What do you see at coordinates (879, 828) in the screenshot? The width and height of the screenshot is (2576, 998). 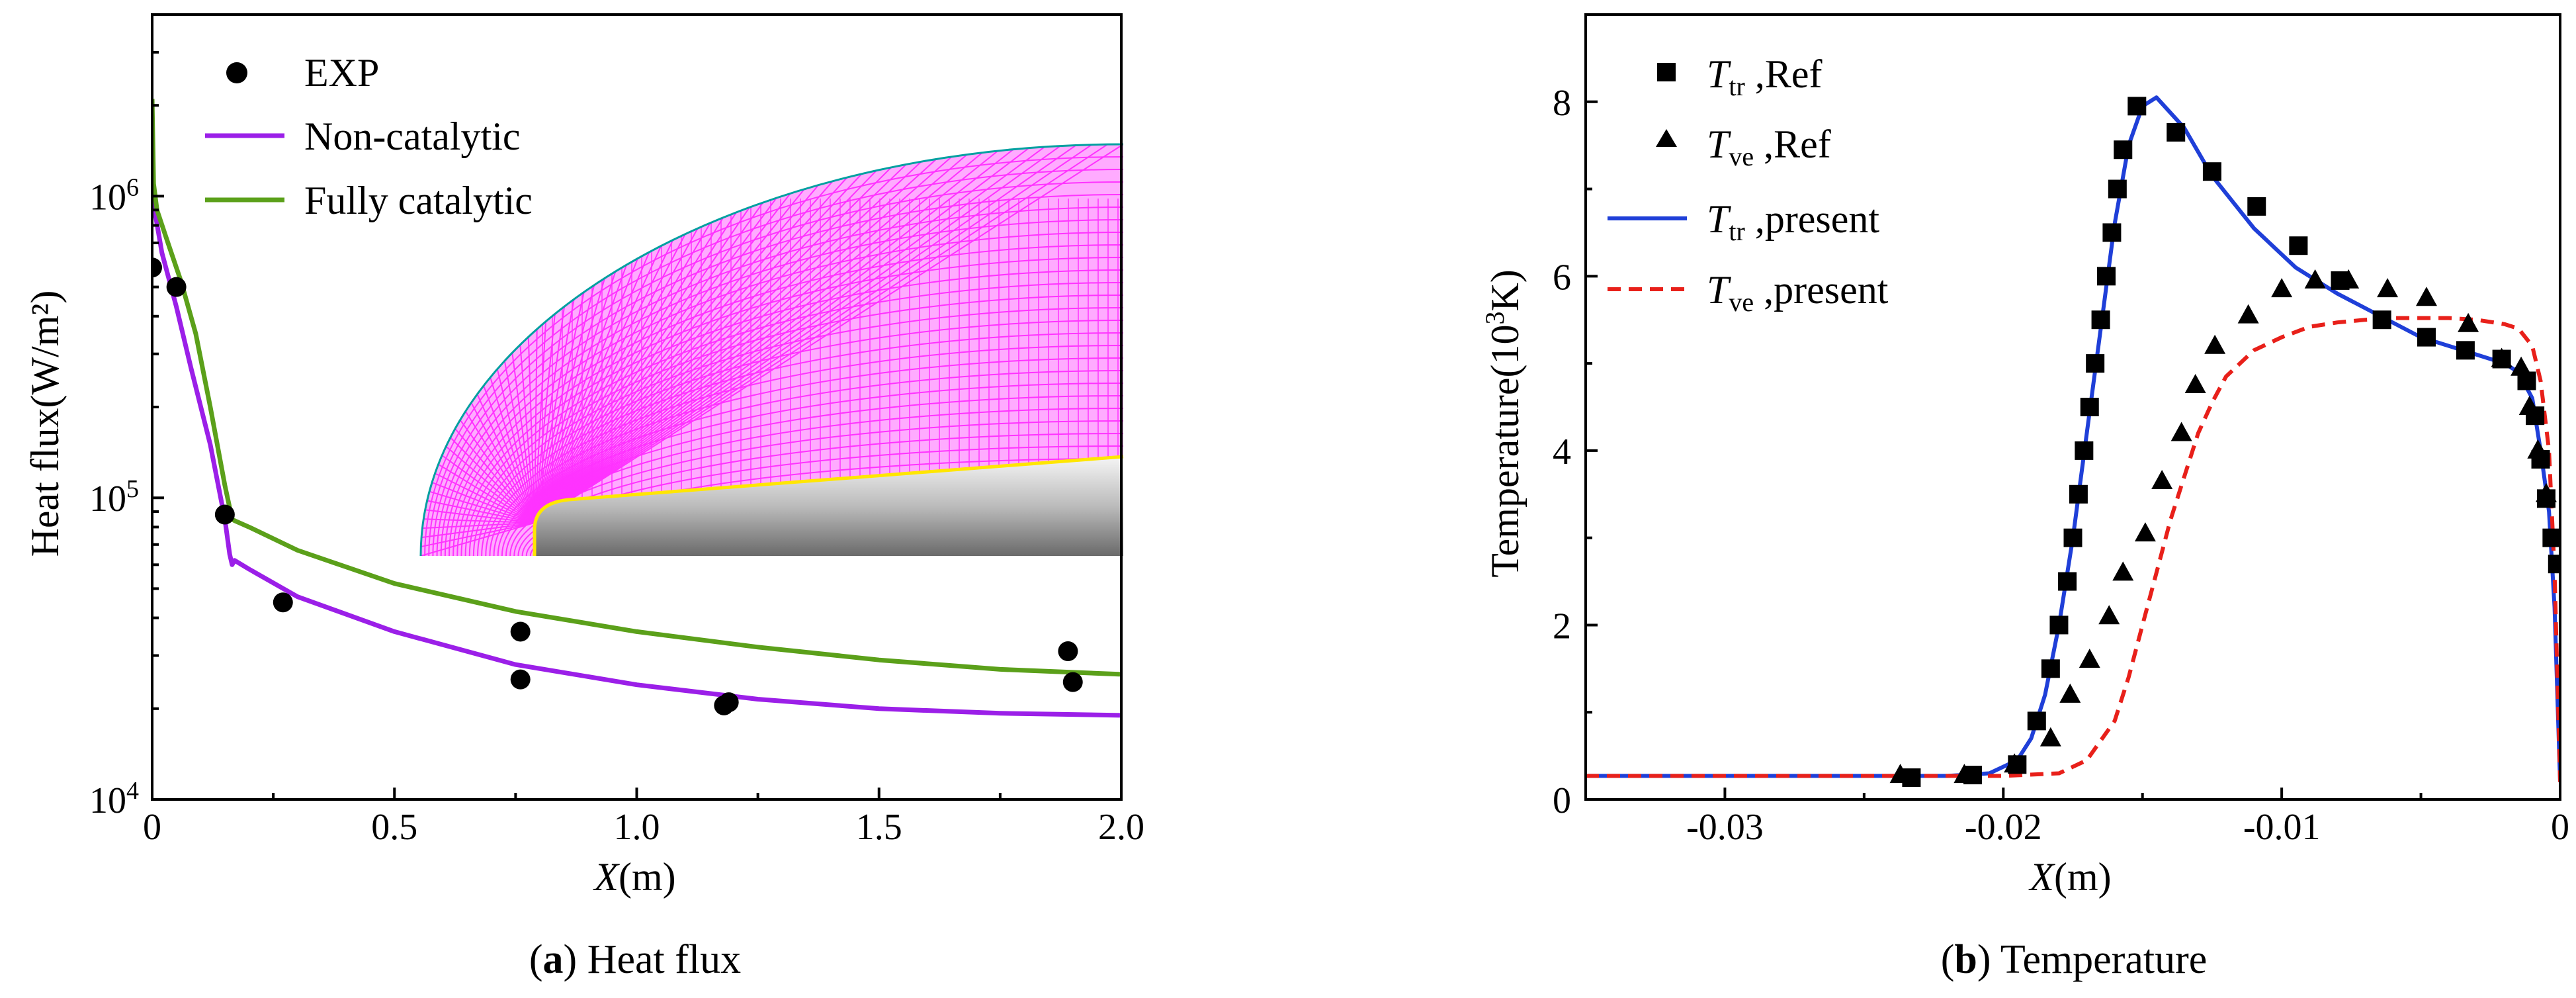 I see `x-tick-label-a: 1.5` at bounding box center [879, 828].